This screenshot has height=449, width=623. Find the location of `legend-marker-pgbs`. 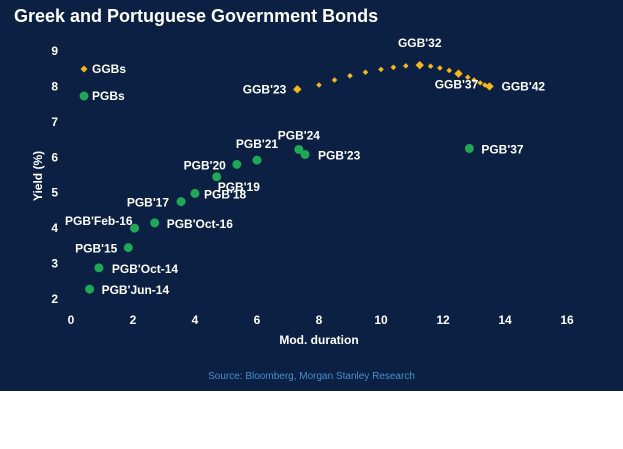

legend-marker-pgbs is located at coordinates (84, 96).